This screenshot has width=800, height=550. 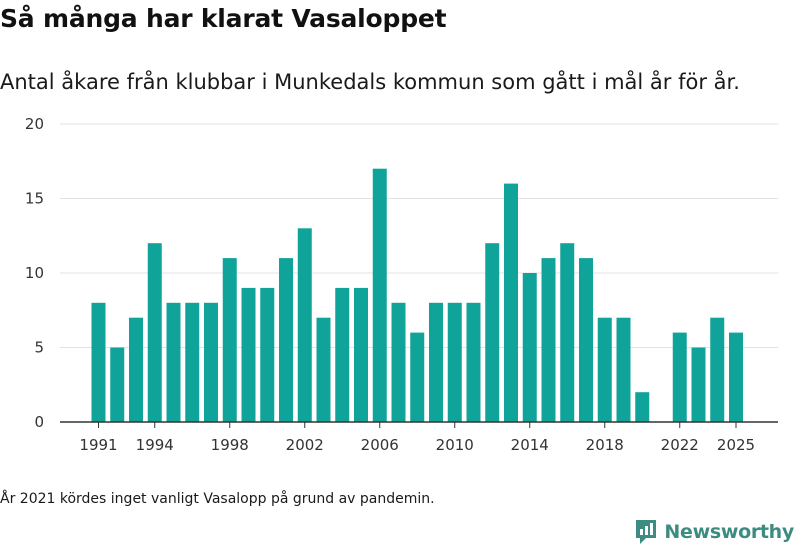 What do you see at coordinates (436, 362) in the screenshot?
I see `bar-2009` at bounding box center [436, 362].